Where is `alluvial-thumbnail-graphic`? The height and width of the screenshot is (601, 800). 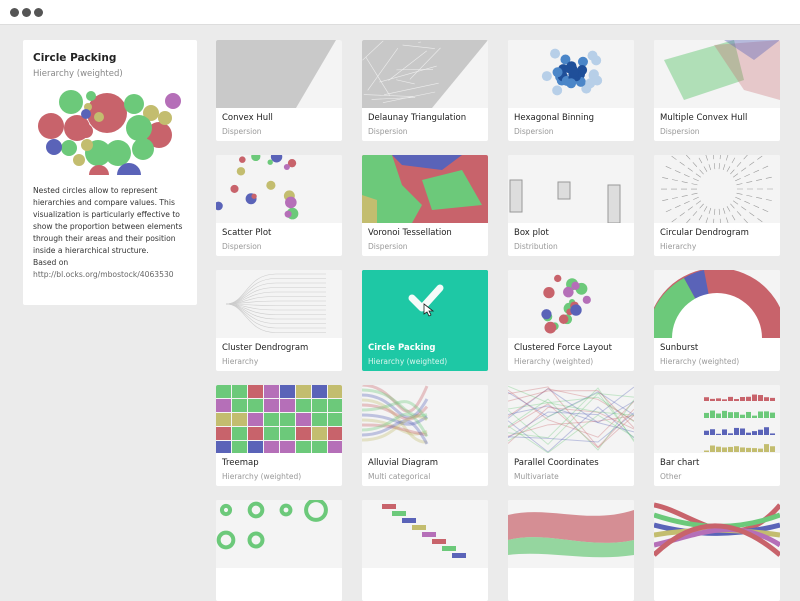 alluvial-thumbnail-graphic is located at coordinates (425, 419).